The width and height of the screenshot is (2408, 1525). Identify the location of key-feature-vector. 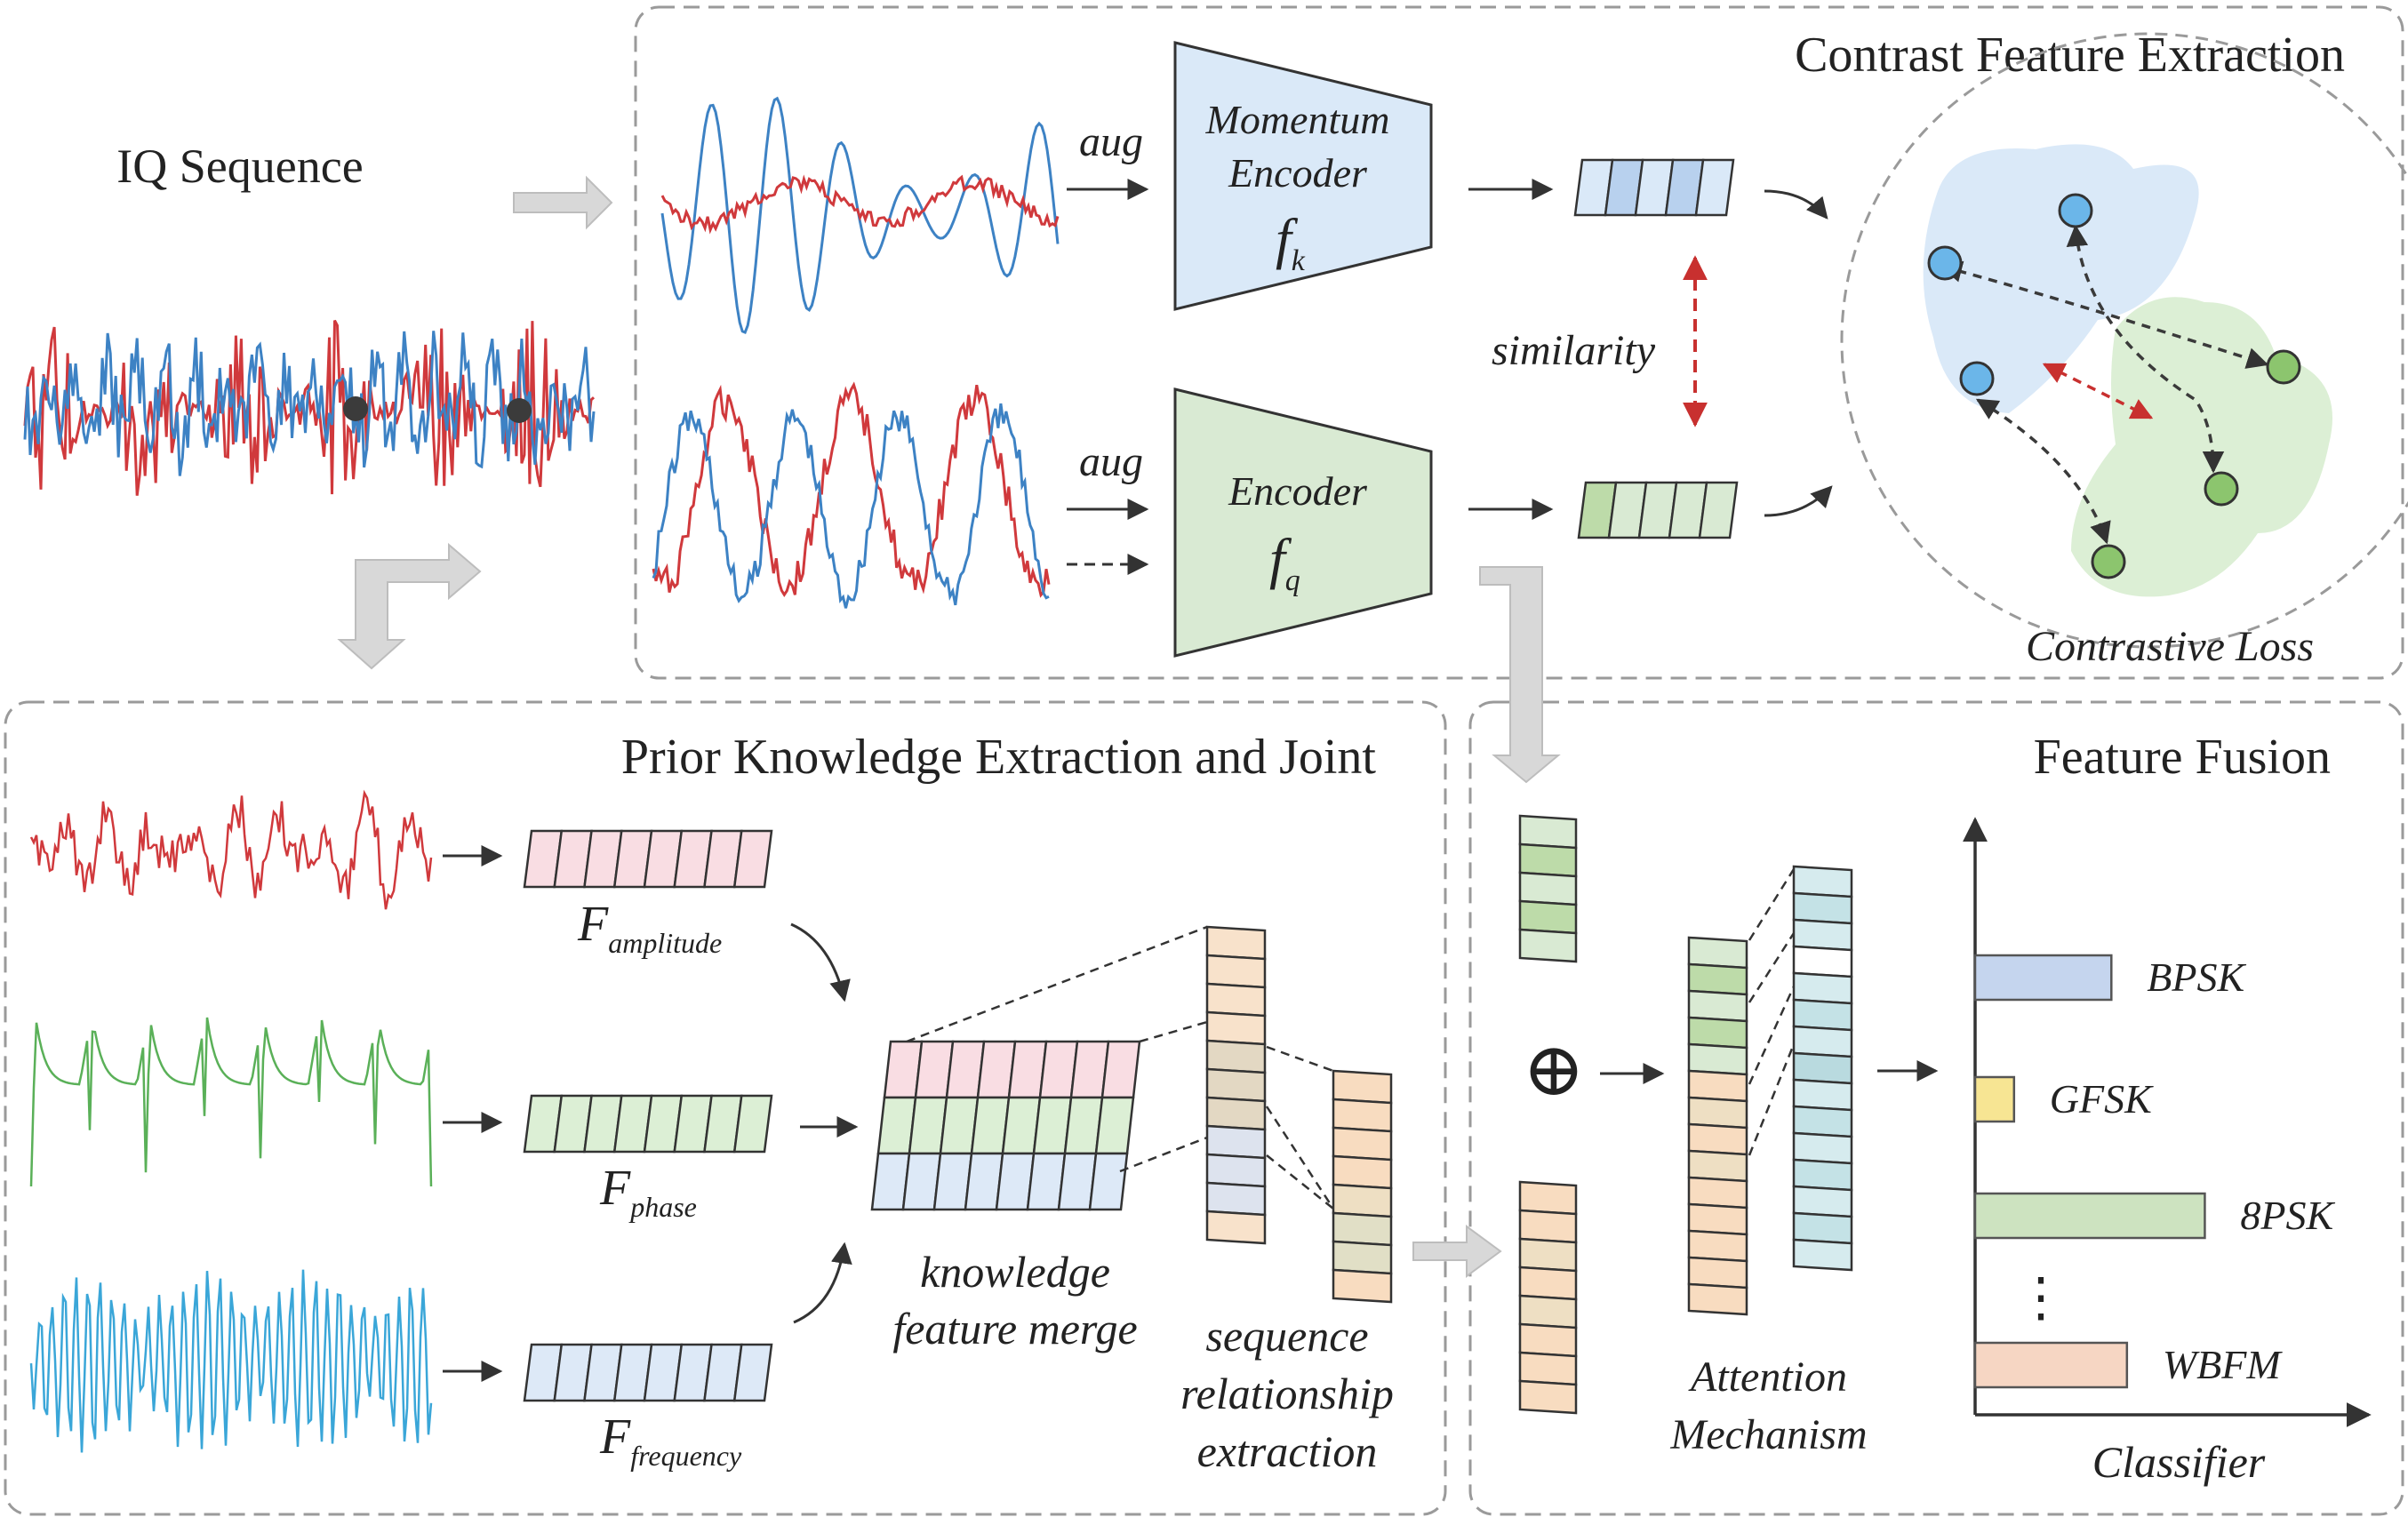
(1654, 188).